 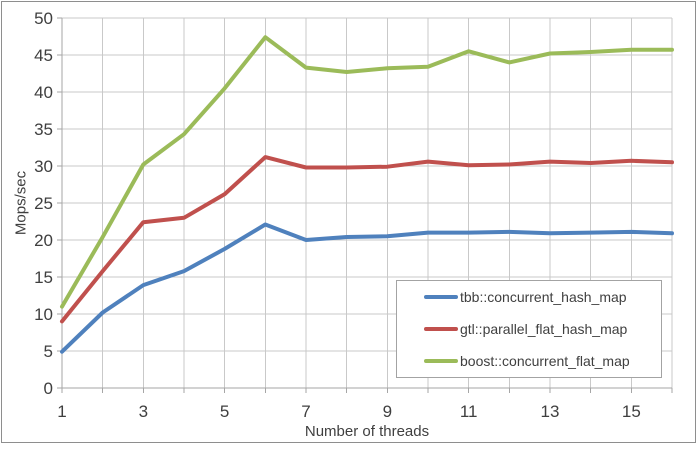 I want to click on legend-item-1: gtl::parallel_flat_hash_map, so click(x=542, y=329).